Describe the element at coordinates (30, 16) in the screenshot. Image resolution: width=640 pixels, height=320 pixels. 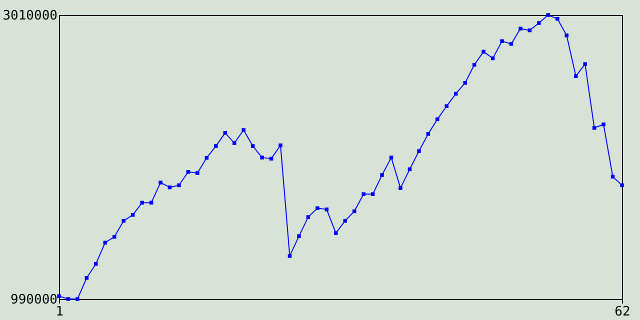
I see `y-tick-label: 3010000` at that location.